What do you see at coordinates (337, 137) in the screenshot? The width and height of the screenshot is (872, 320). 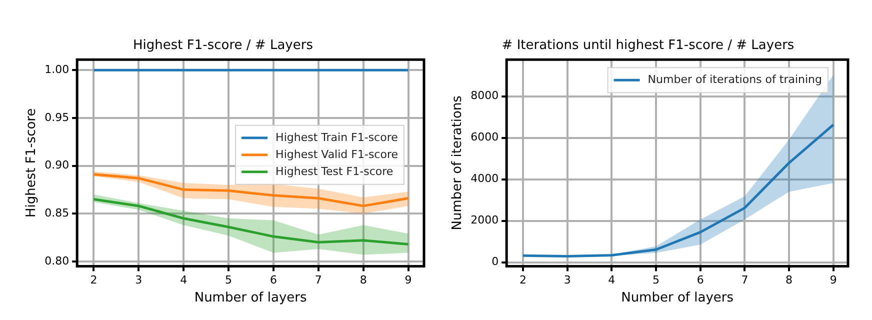 I see `legend-label: Highest Train F1-score` at bounding box center [337, 137].